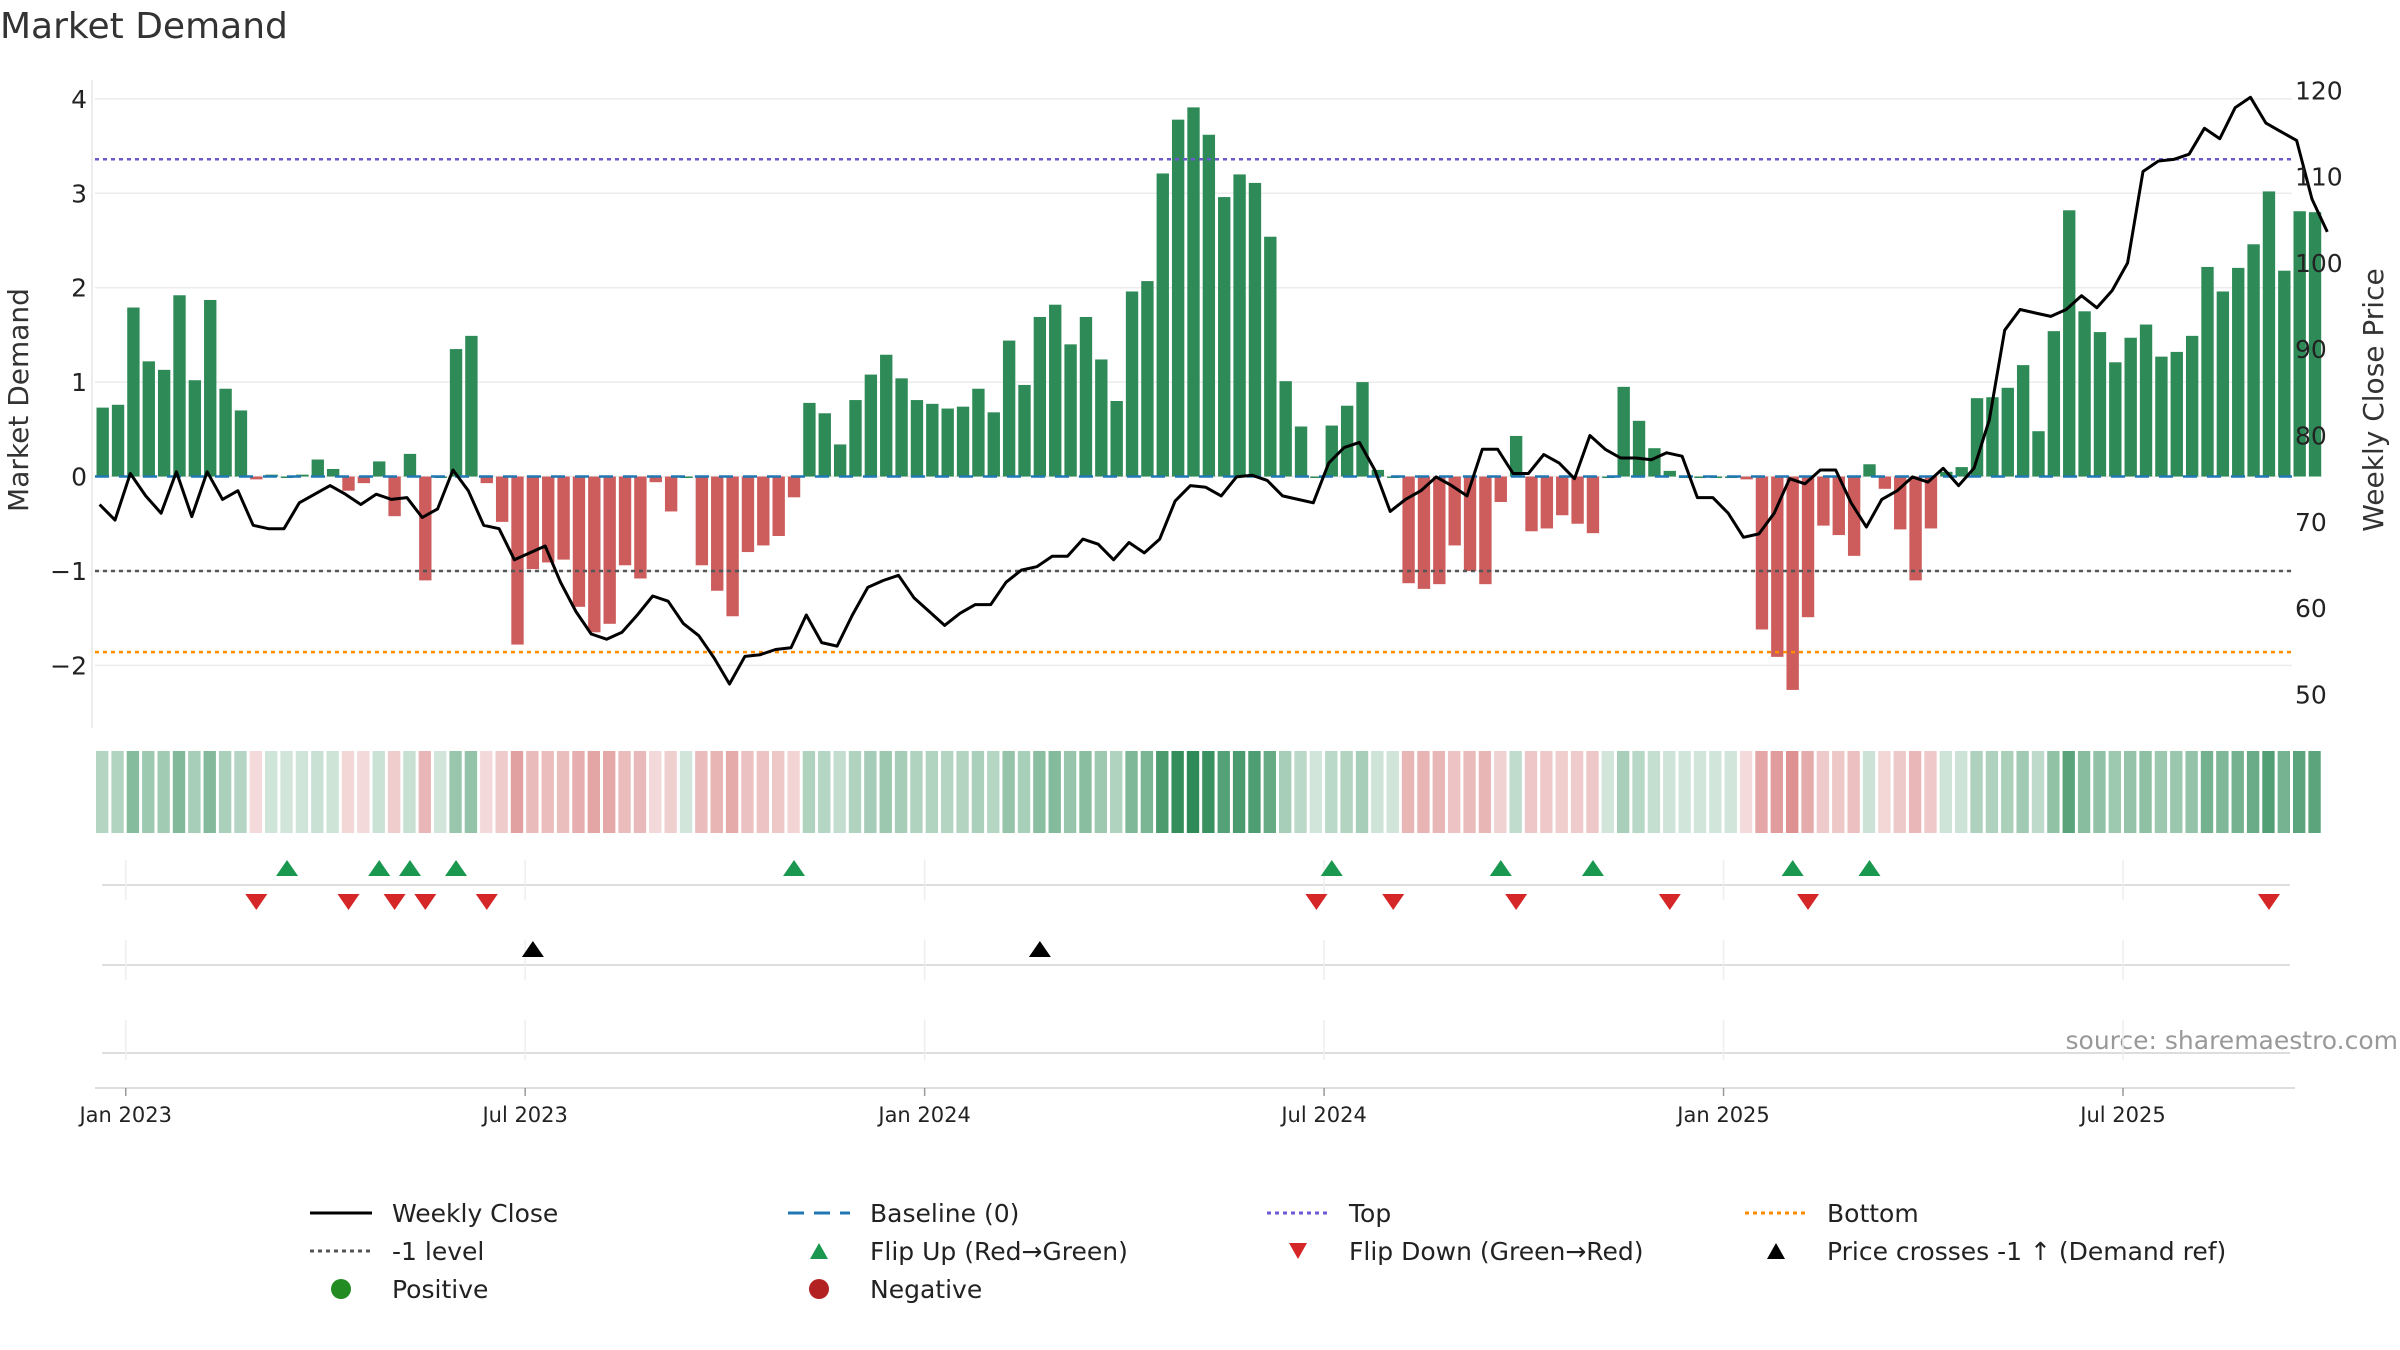 The width and height of the screenshot is (2400, 1350). What do you see at coordinates (341, 1289) in the screenshot?
I see `circle-icon` at bounding box center [341, 1289].